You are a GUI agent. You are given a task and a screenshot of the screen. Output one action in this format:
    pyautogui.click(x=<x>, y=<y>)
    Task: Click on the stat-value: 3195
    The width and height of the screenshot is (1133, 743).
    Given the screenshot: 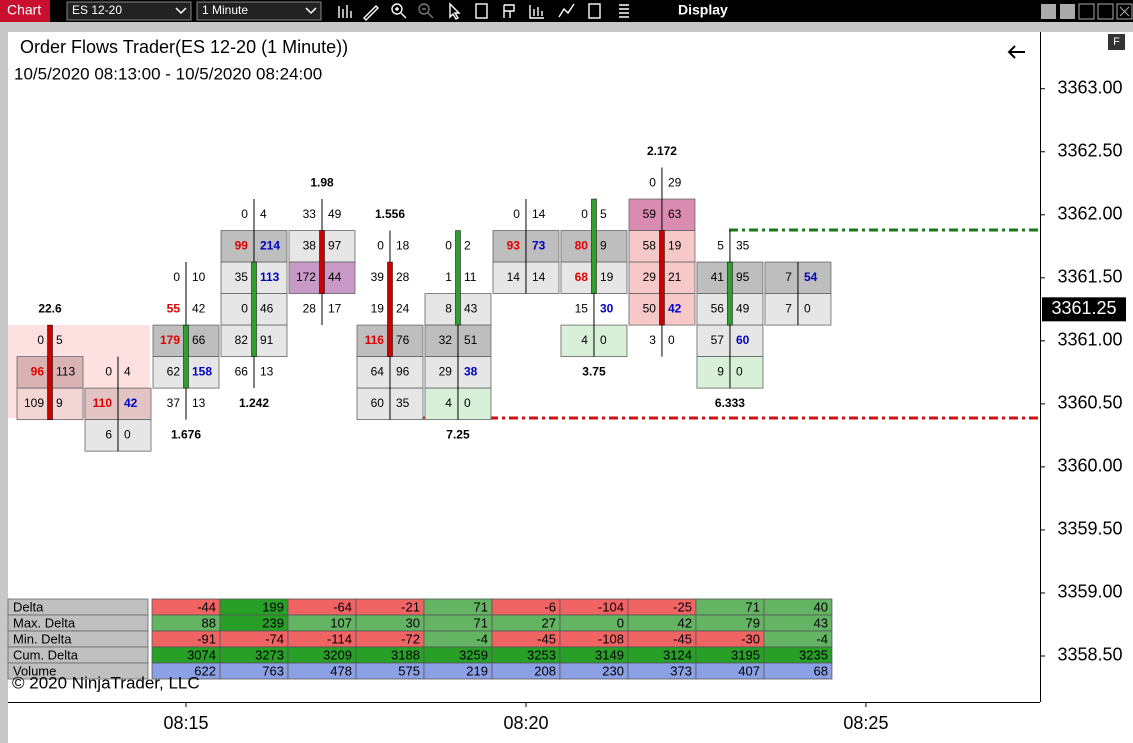 What is the action you would take?
    pyautogui.click(x=745, y=654)
    